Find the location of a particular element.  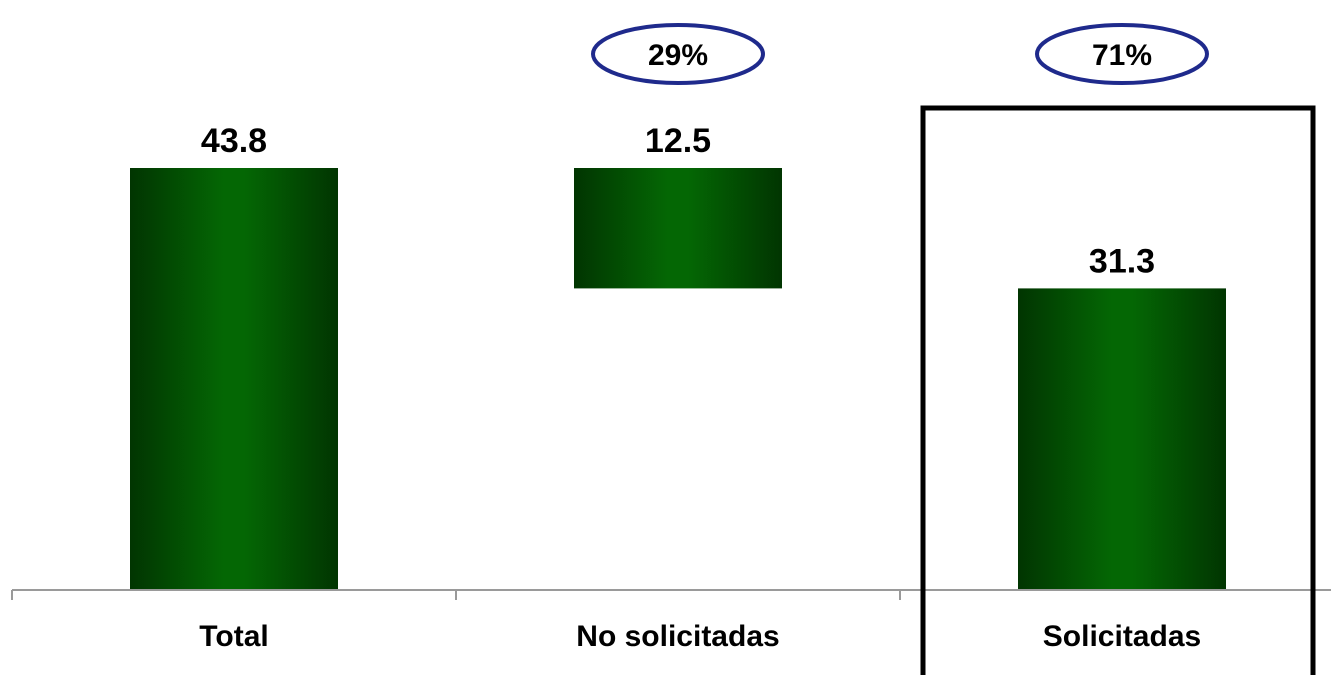

data-label-no-solicitadas: 12.5 is located at coordinates (678, 141).